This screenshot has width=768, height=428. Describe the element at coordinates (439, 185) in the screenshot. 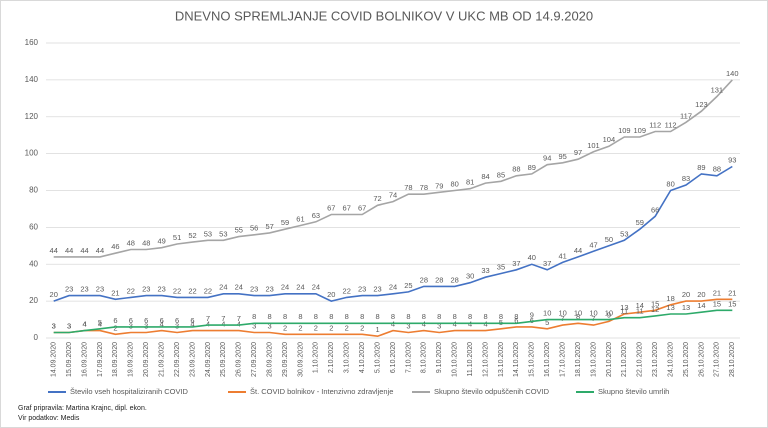

I see `data-label: 79` at that location.